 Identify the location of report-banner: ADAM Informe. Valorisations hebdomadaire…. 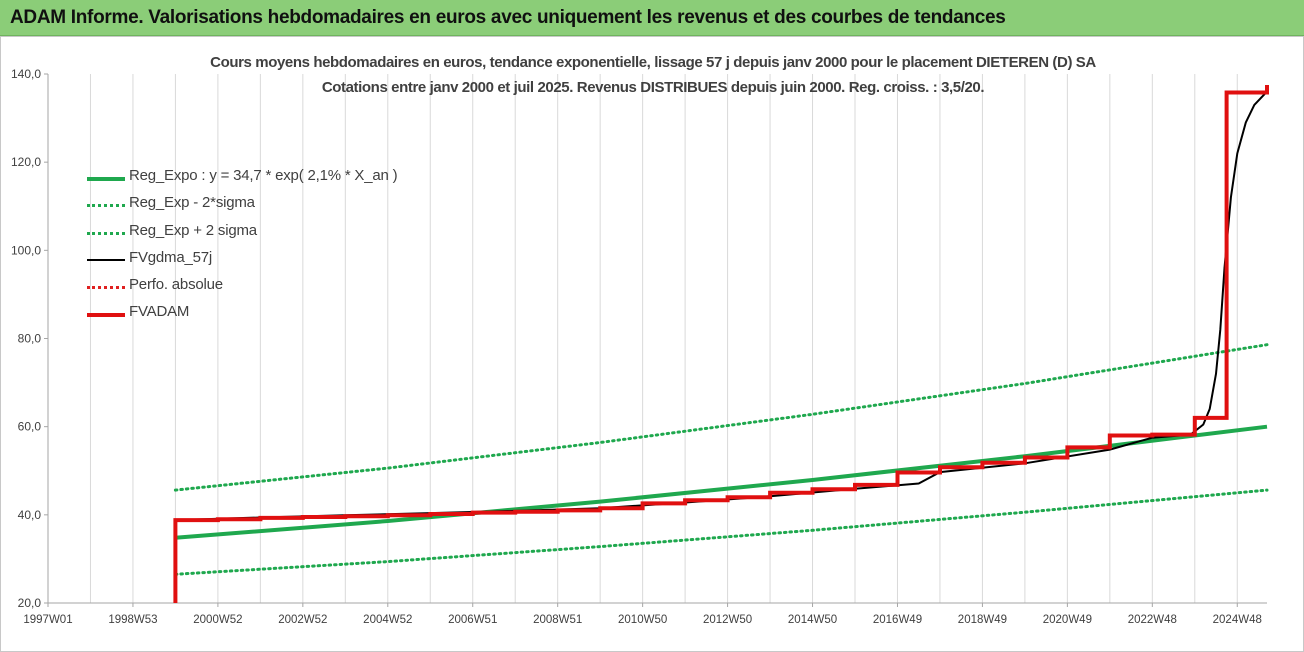
(652, 18).